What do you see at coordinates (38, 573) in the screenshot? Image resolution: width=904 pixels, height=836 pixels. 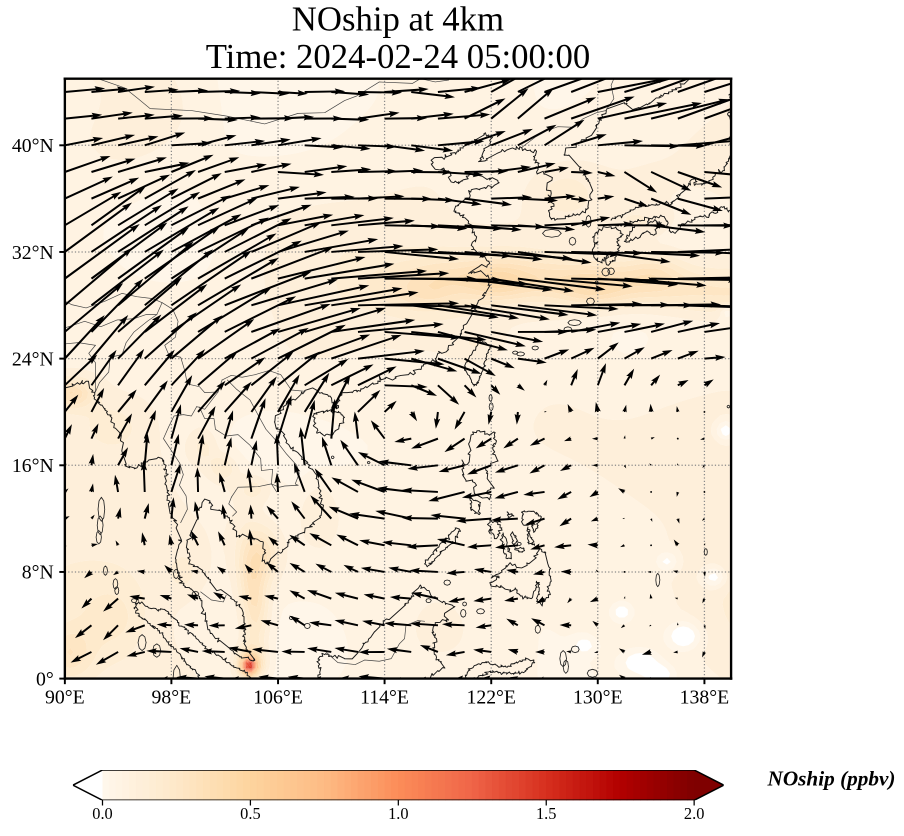 I see `svg-text: 8°N` at bounding box center [38, 573].